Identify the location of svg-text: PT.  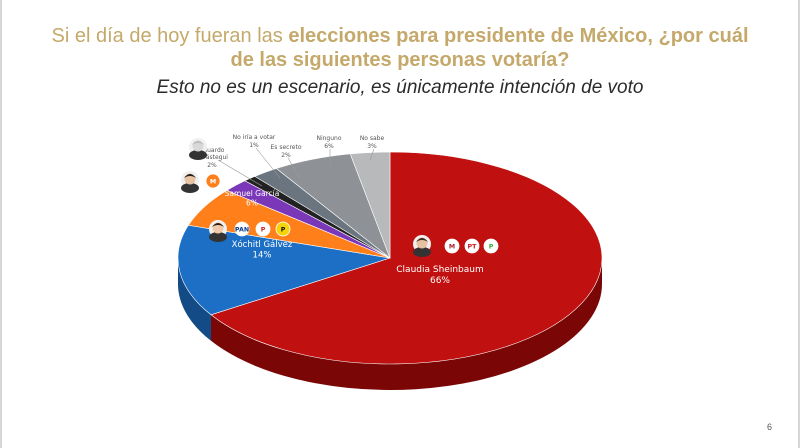
(473, 246).